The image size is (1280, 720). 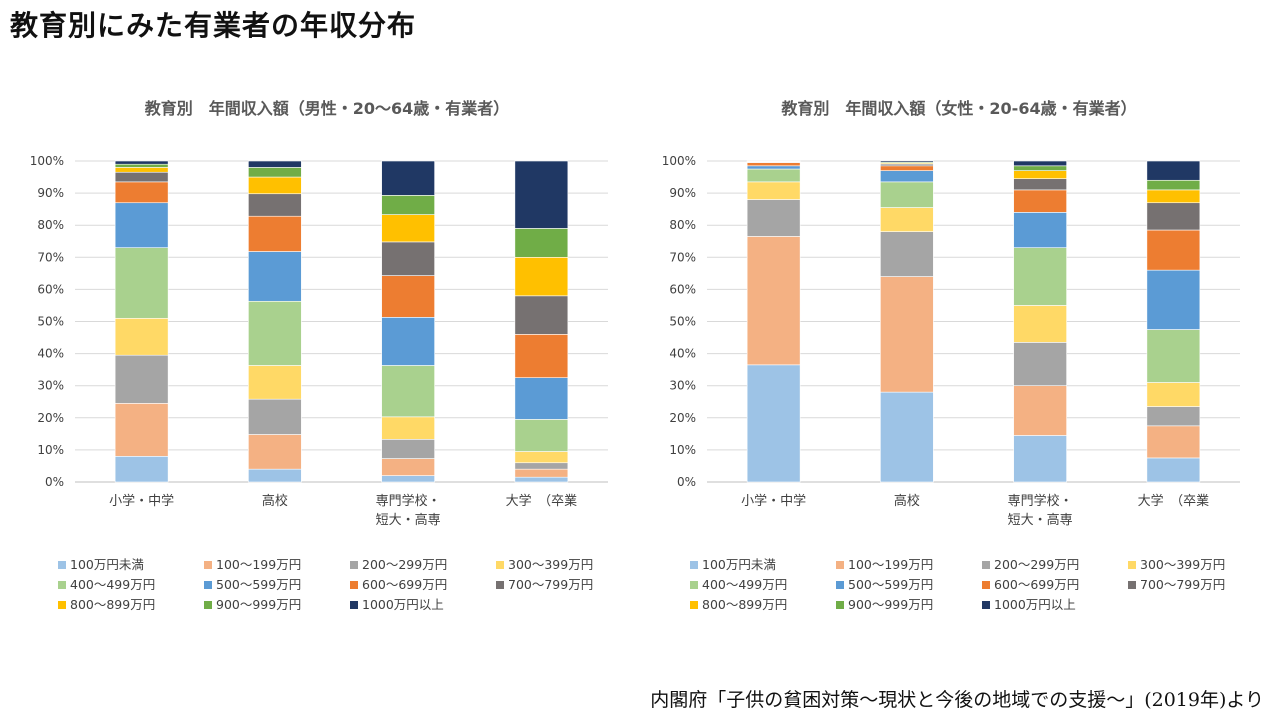 What do you see at coordinates (1036, 584) in the screenshot?
I see `legend-label: 600～699万円` at bounding box center [1036, 584].